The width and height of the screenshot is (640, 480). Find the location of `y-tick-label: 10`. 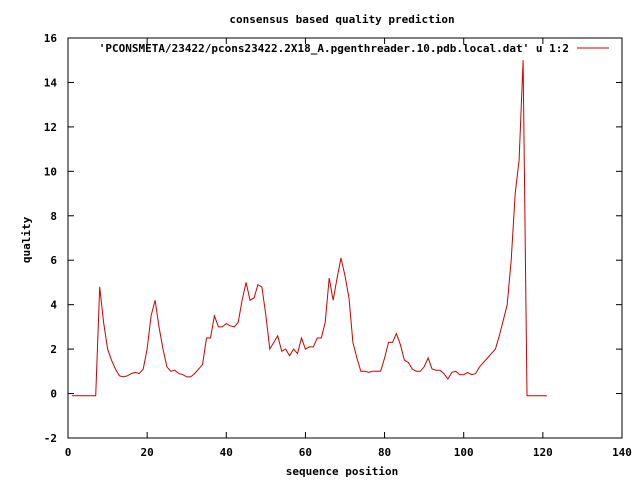

y-tick-label: 10 is located at coordinates (50, 171).